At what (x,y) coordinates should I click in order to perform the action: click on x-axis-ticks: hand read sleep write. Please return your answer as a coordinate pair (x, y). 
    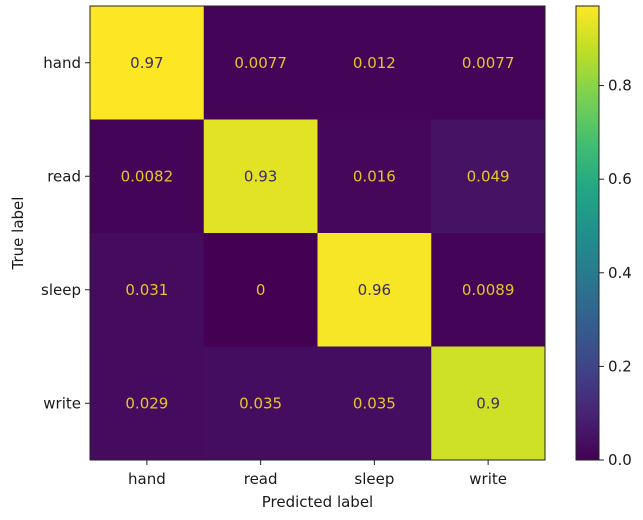
    Looking at the image, I should click on (317, 474).